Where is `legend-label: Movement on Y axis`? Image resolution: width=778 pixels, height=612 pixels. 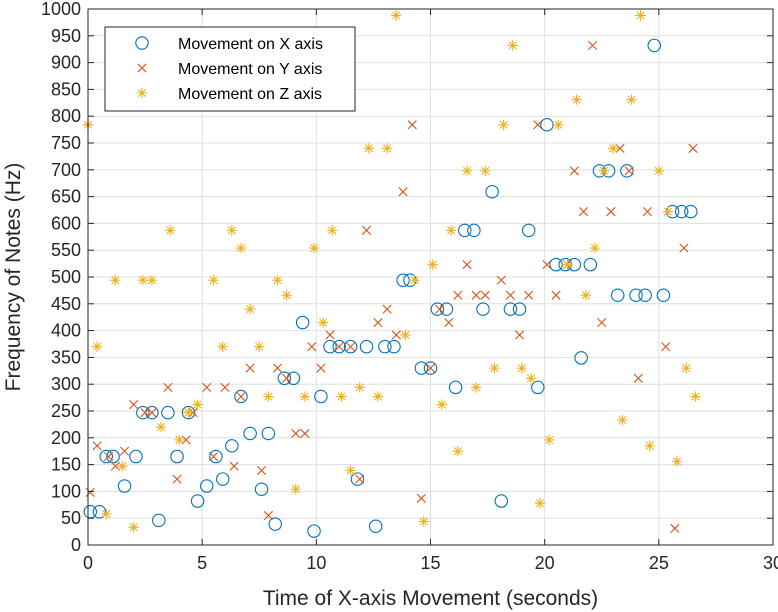
legend-label: Movement on Y axis is located at coordinates (250, 69).